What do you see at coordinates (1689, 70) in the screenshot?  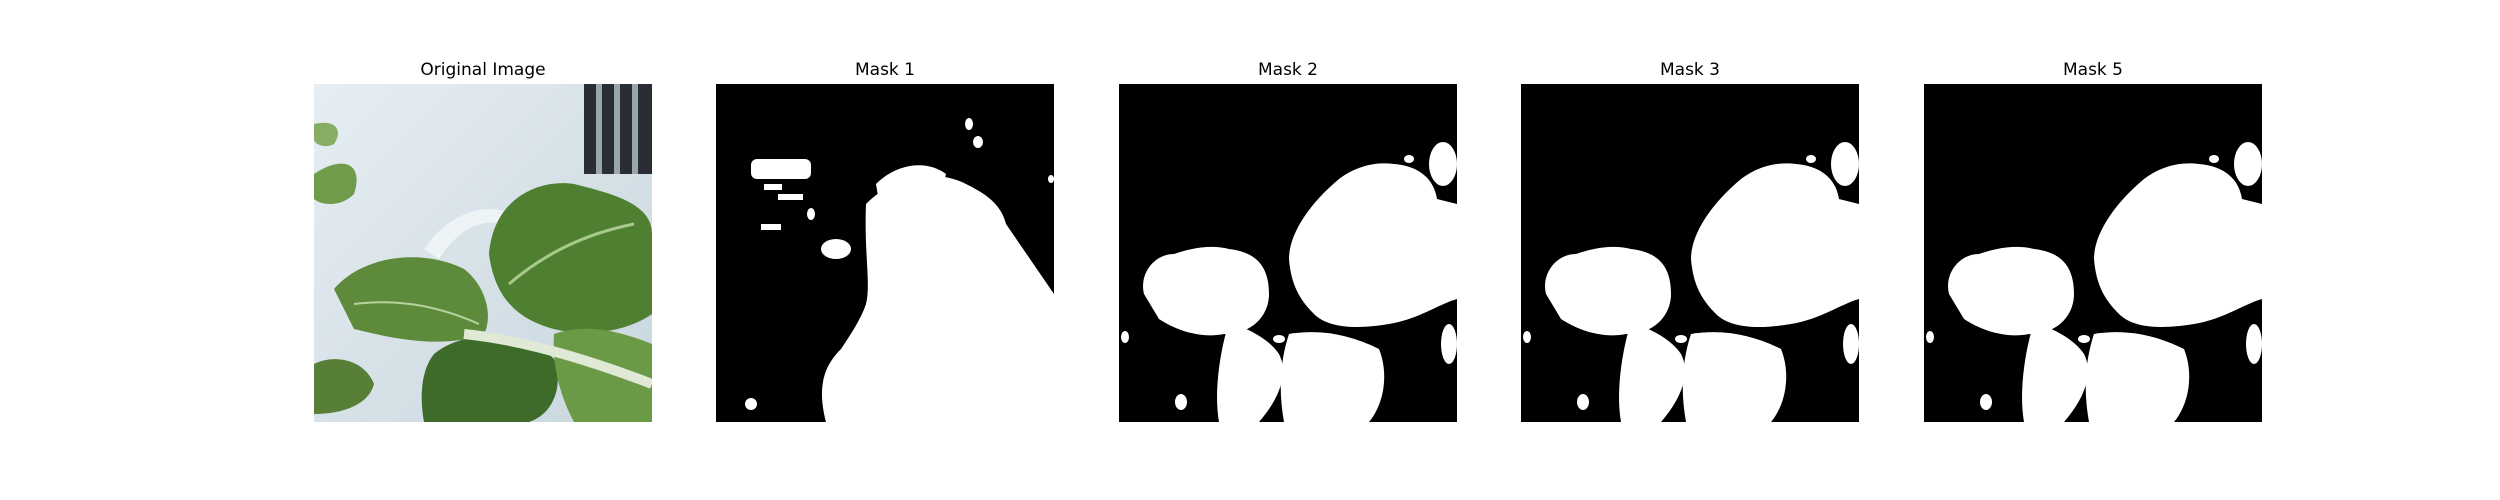 I see `panel-title-mask3: Mask 3` at bounding box center [1689, 70].